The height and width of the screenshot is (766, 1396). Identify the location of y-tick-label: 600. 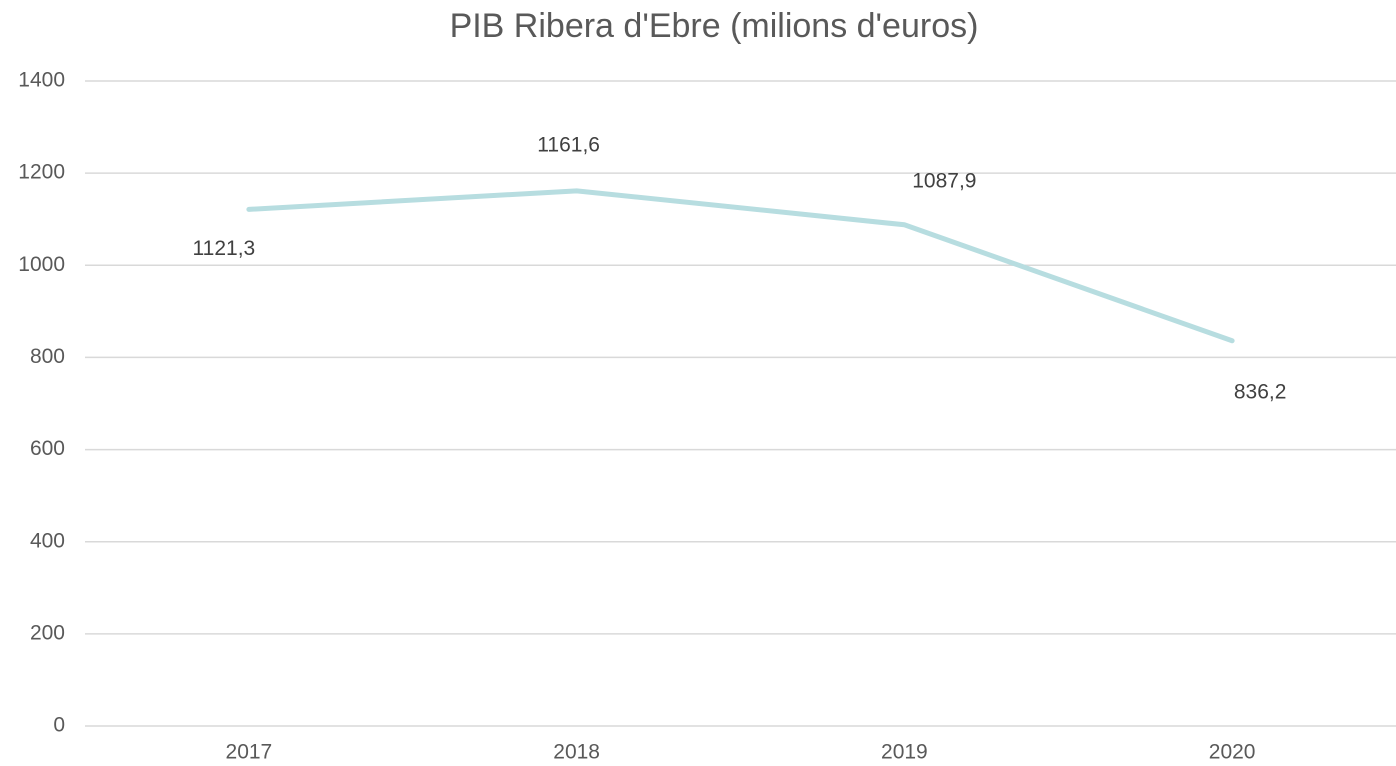
(47, 448).